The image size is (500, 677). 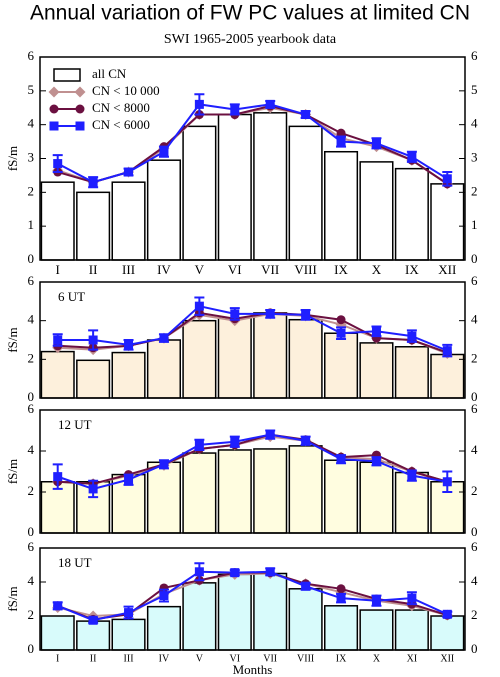 What do you see at coordinates (253, 669) in the screenshot?
I see `x-axis-label: Months` at bounding box center [253, 669].